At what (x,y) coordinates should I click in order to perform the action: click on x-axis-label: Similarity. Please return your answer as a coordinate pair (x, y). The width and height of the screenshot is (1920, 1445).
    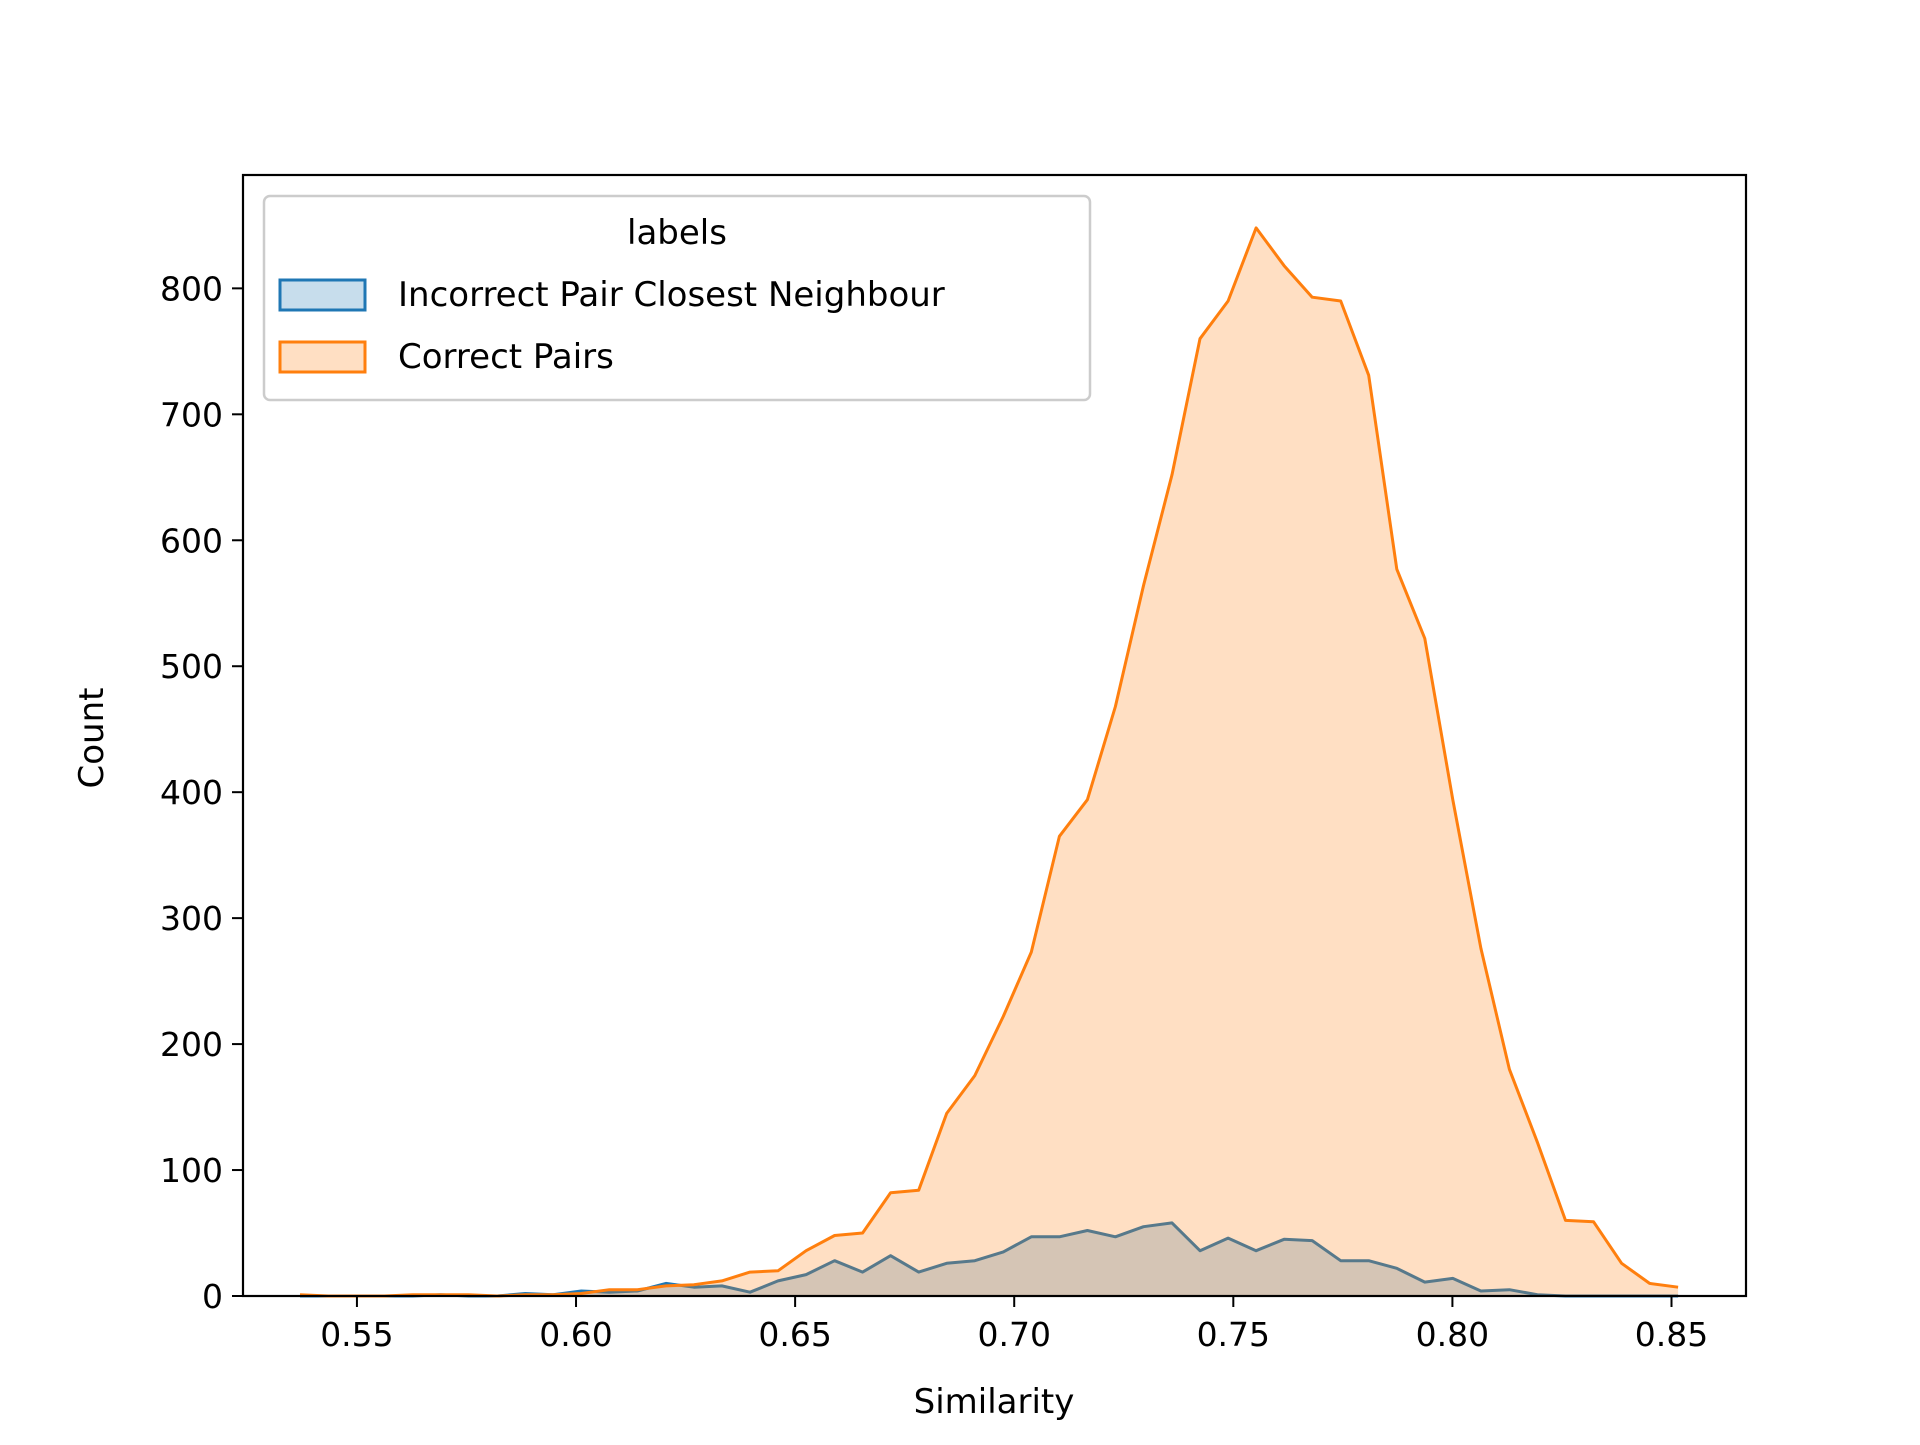
    Looking at the image, I should click on (994, 1402).